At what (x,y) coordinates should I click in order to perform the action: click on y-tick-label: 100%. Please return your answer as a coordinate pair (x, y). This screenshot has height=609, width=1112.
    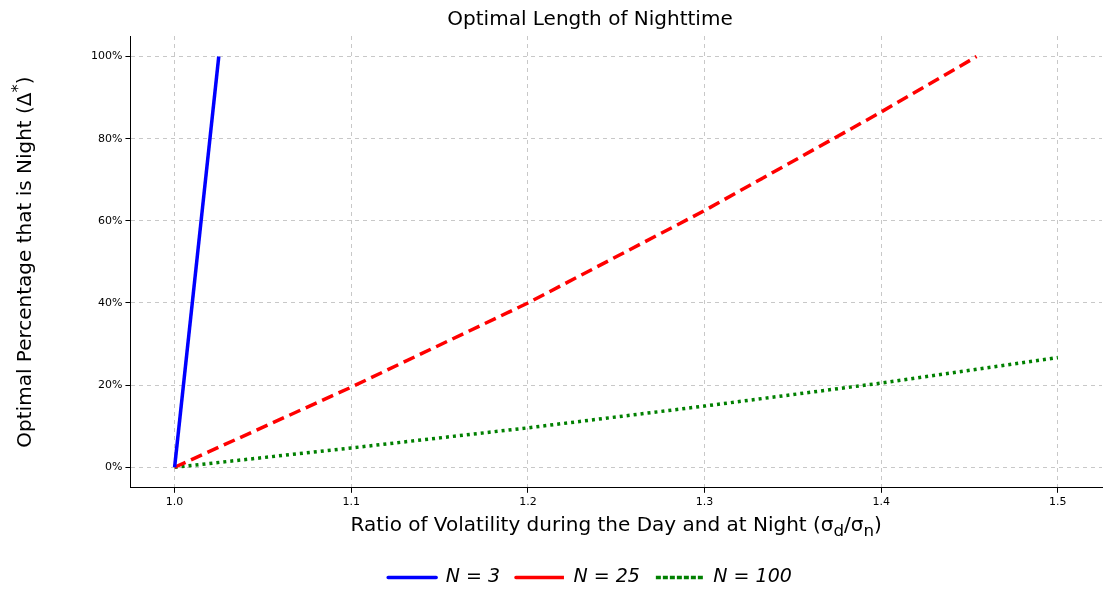
    Looking at the image, I should click on (106, 56).